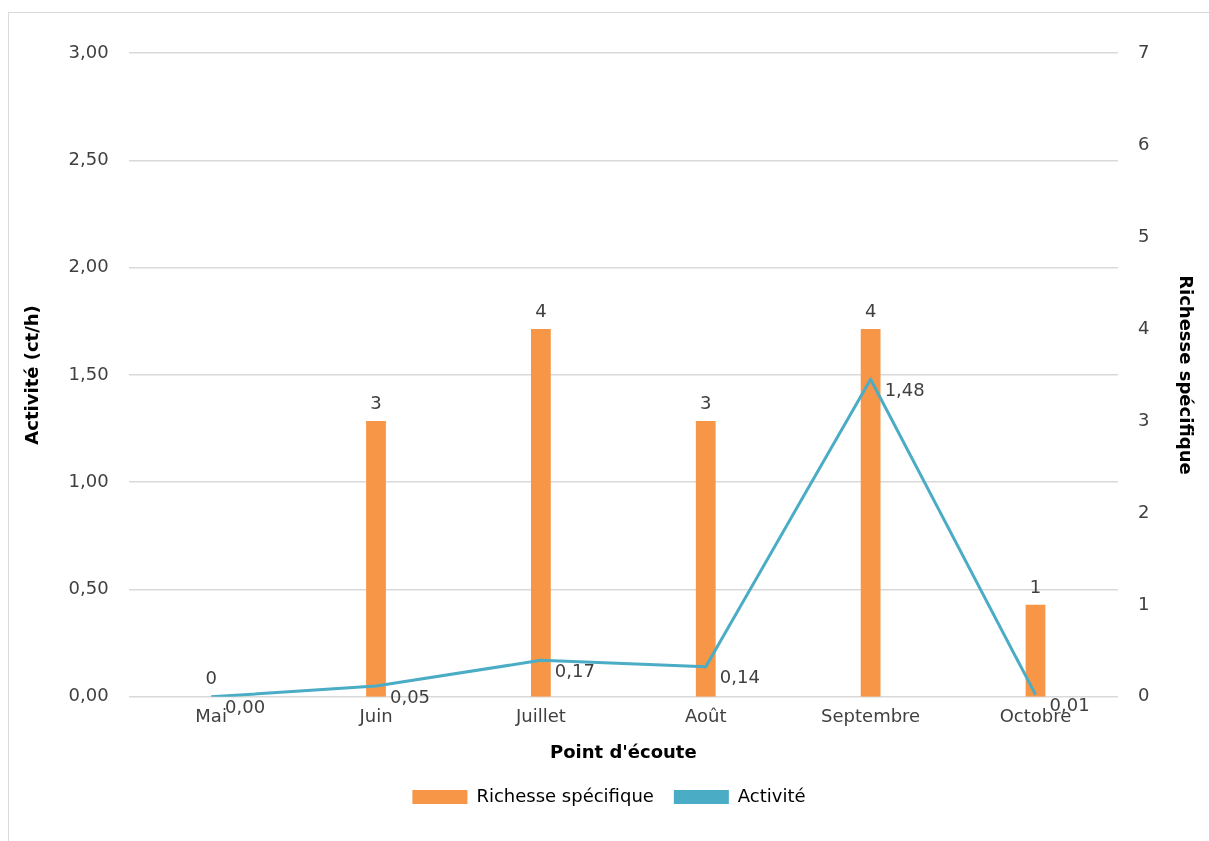  What do you see at coordinates (1143, 327) in the screenshot?
I see `y2-tick-label: 4` at bounding box center [1143, 327].